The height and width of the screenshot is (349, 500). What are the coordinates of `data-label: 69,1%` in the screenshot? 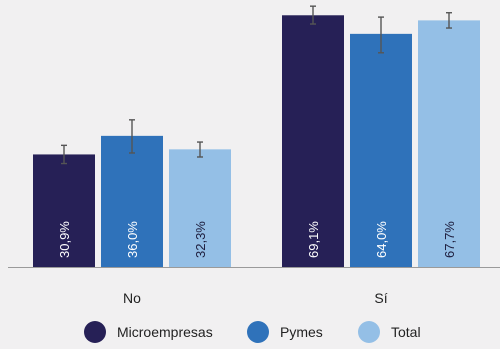 It's located at (313, 239).